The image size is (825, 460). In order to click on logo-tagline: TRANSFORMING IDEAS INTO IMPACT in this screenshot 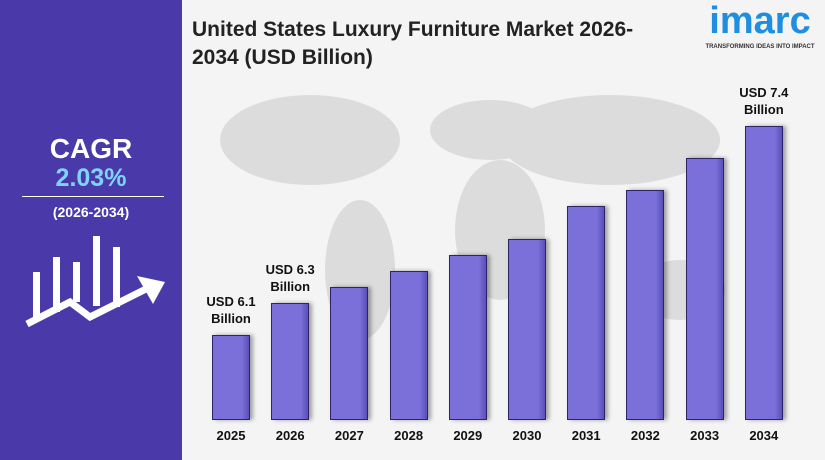, I will do `click(760, 47)`.